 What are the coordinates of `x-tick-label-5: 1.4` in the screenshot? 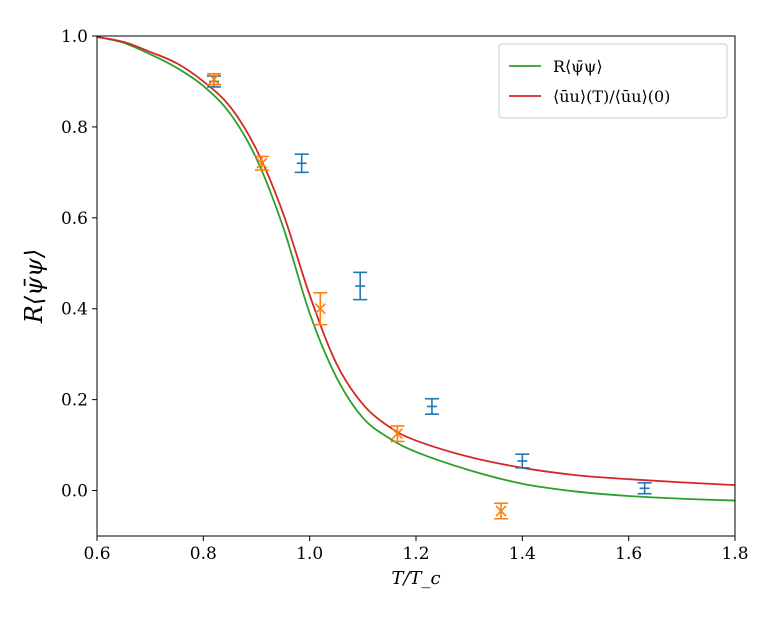 It's located at (522, 554).